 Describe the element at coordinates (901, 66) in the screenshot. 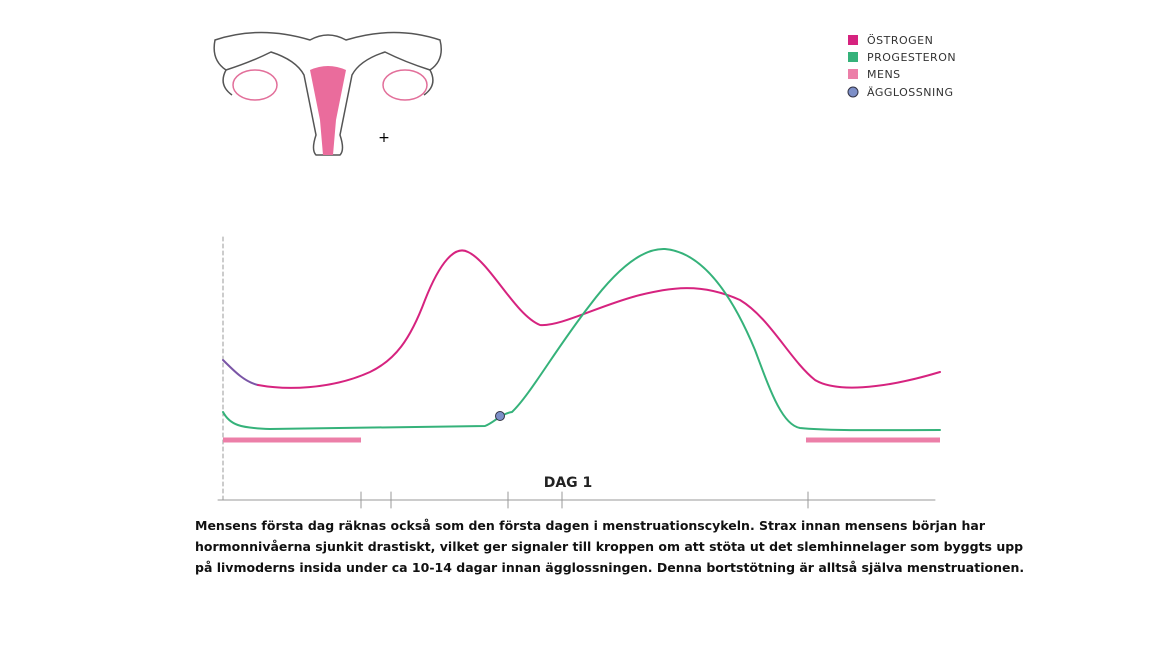

I see `legend: ÖSTROGEN PROGESTERON MENS ÄGGLOSSNING` at that location.